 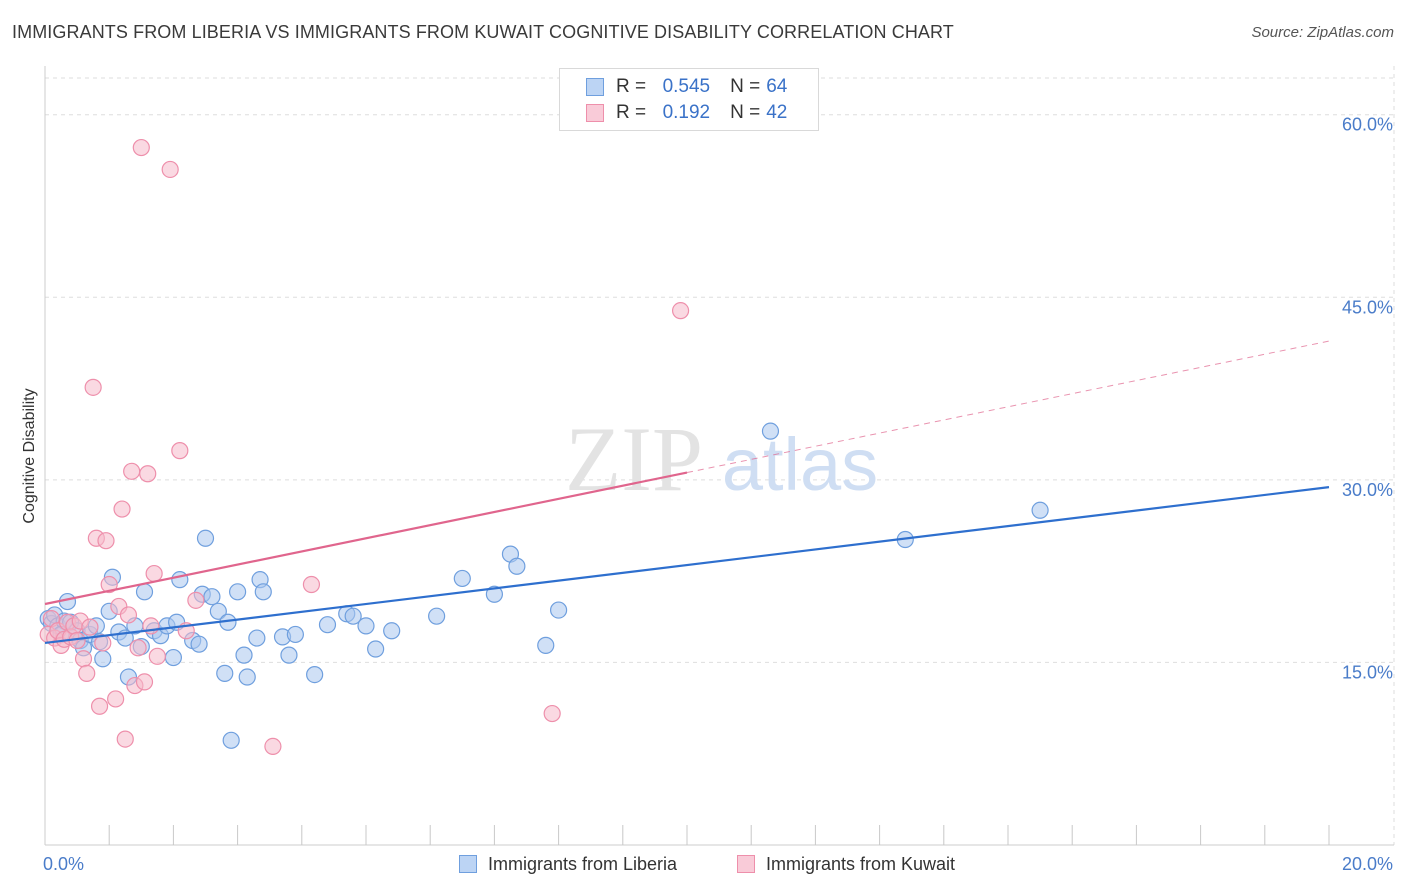 What do you see at coordinates (29, 455) in the screenshot?
I see `y-axis-label: Cognitive Disability` at bounding box center [29, 455].